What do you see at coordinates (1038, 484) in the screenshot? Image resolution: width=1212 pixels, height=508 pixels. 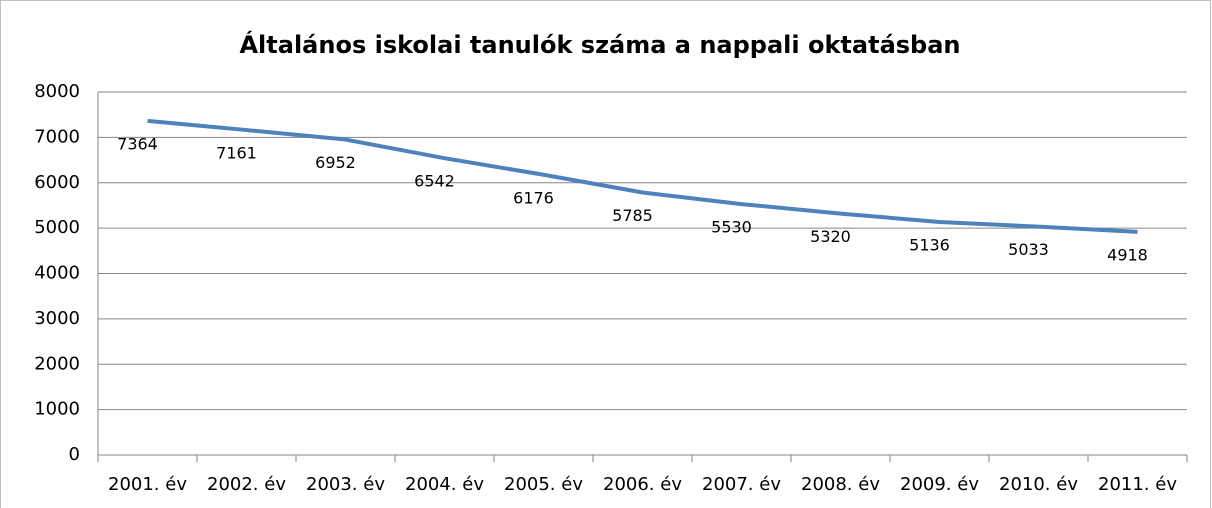 I see `x-tick-label: 2010. év` at bounding box center [1038, 484].